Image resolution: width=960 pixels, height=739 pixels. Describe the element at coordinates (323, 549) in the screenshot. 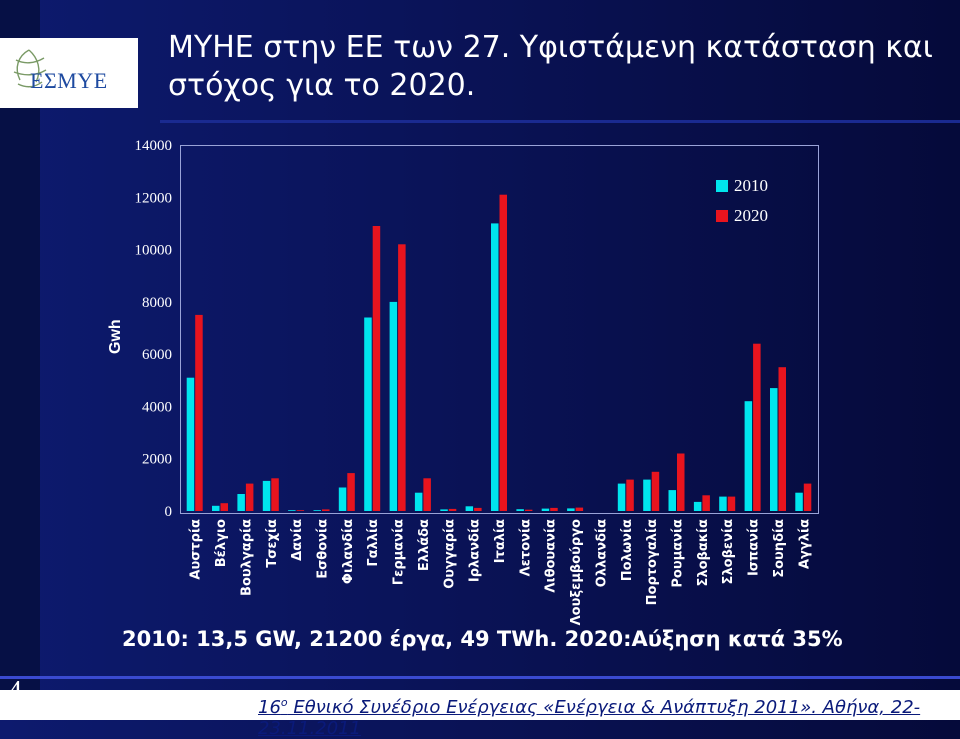

I see `x-tick-label: Εσθονία` at that location.